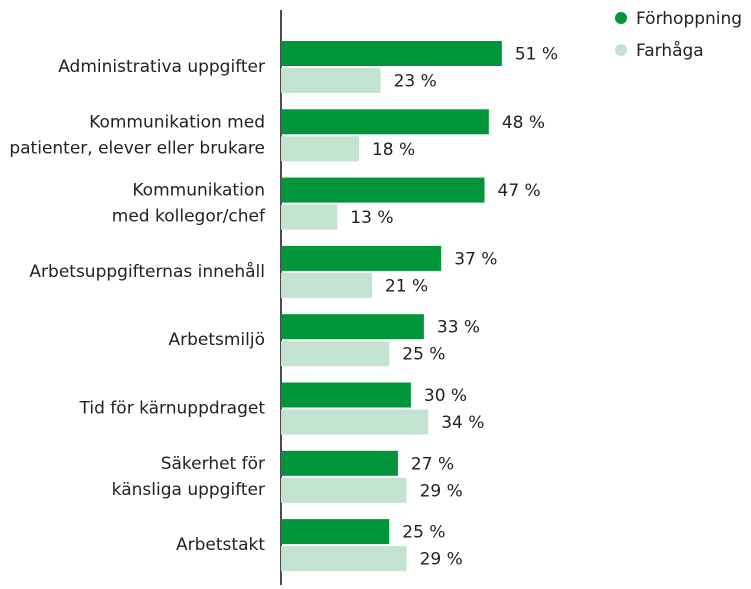  What do you see at coordinates (188, 477) in the screenshot?
I see `category-label: Säkerhet för känsliga uppgifter` at bounding box center [188, 477].